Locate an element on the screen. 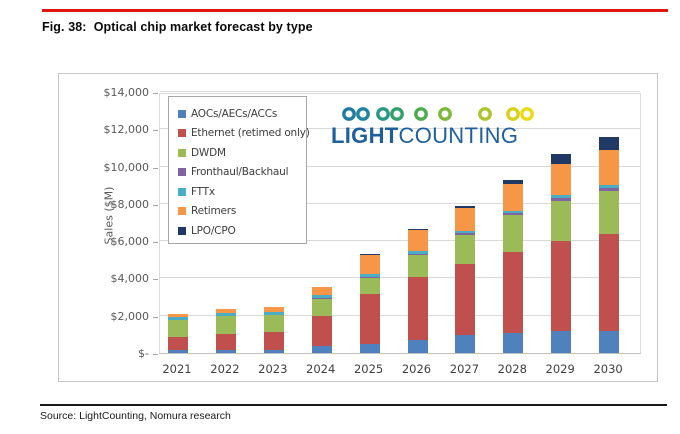 The width and height of the screenshot is (680, 434). lightcounting-logo: LIGHTCOUNTING is located at coordinates (446, 127).